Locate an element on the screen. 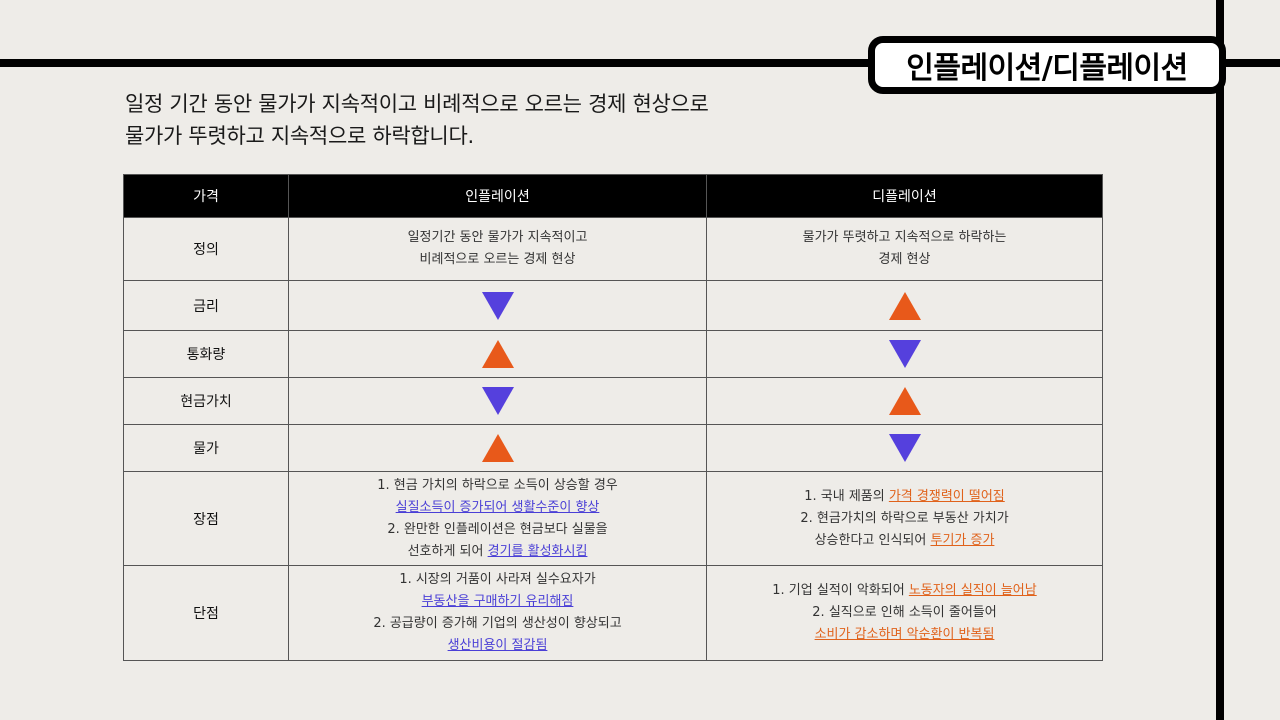  definition-deflation: 물가가 뚜렷하고 지속적으로 하락하는 경제 현상 is located at coordinates (904, 249).